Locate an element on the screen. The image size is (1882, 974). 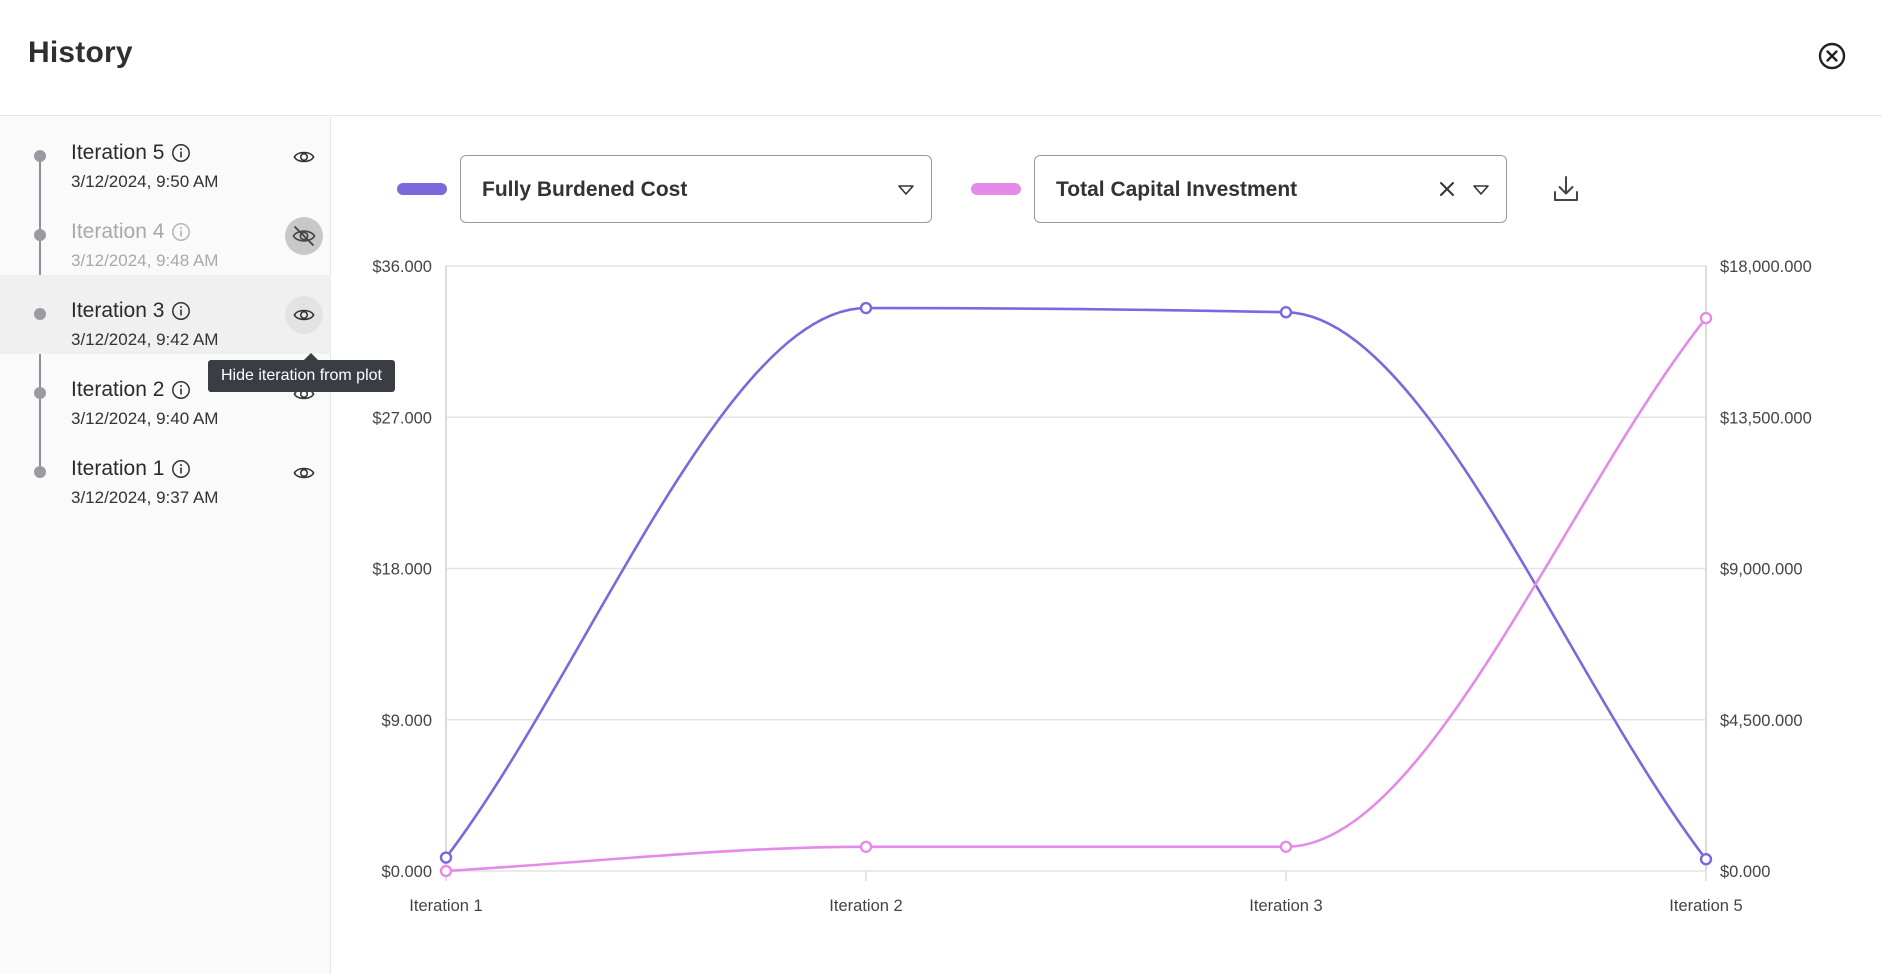
download-icon is located at coordinates (1566, 189).